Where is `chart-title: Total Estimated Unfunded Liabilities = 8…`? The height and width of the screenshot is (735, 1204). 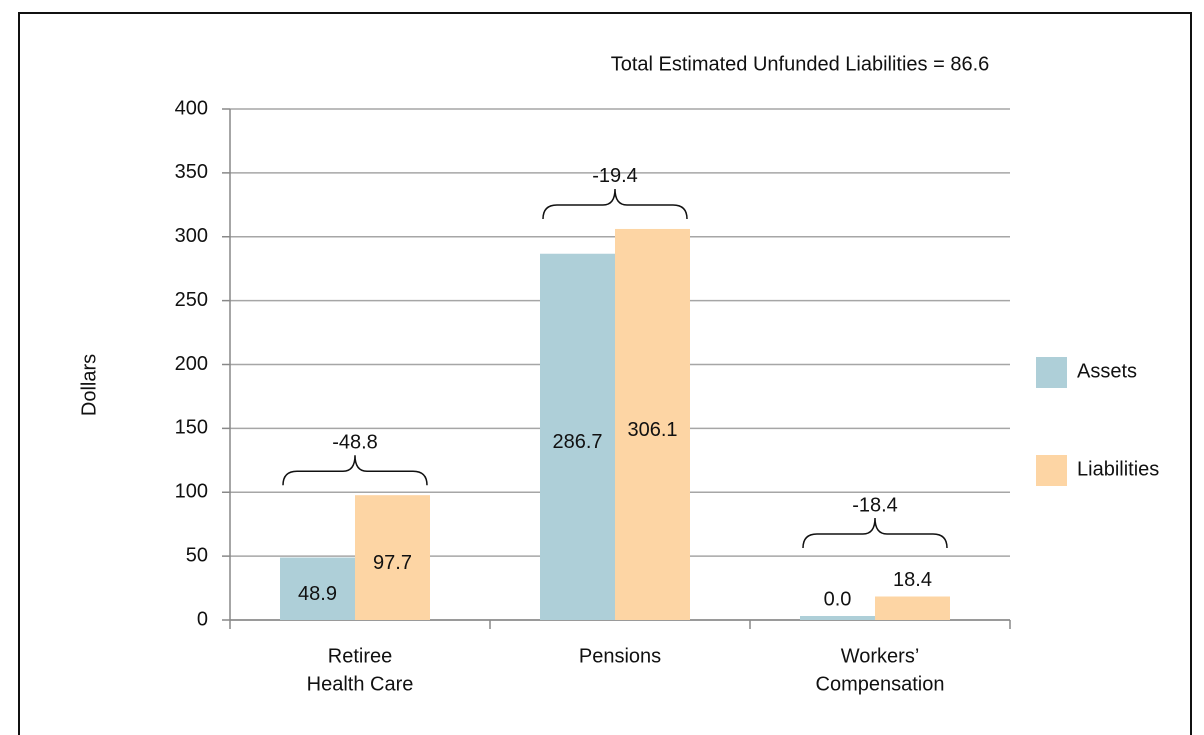
chart-title: Total Estimated Unfunded Liabilities = 8… is located at coordinates (800, 64).